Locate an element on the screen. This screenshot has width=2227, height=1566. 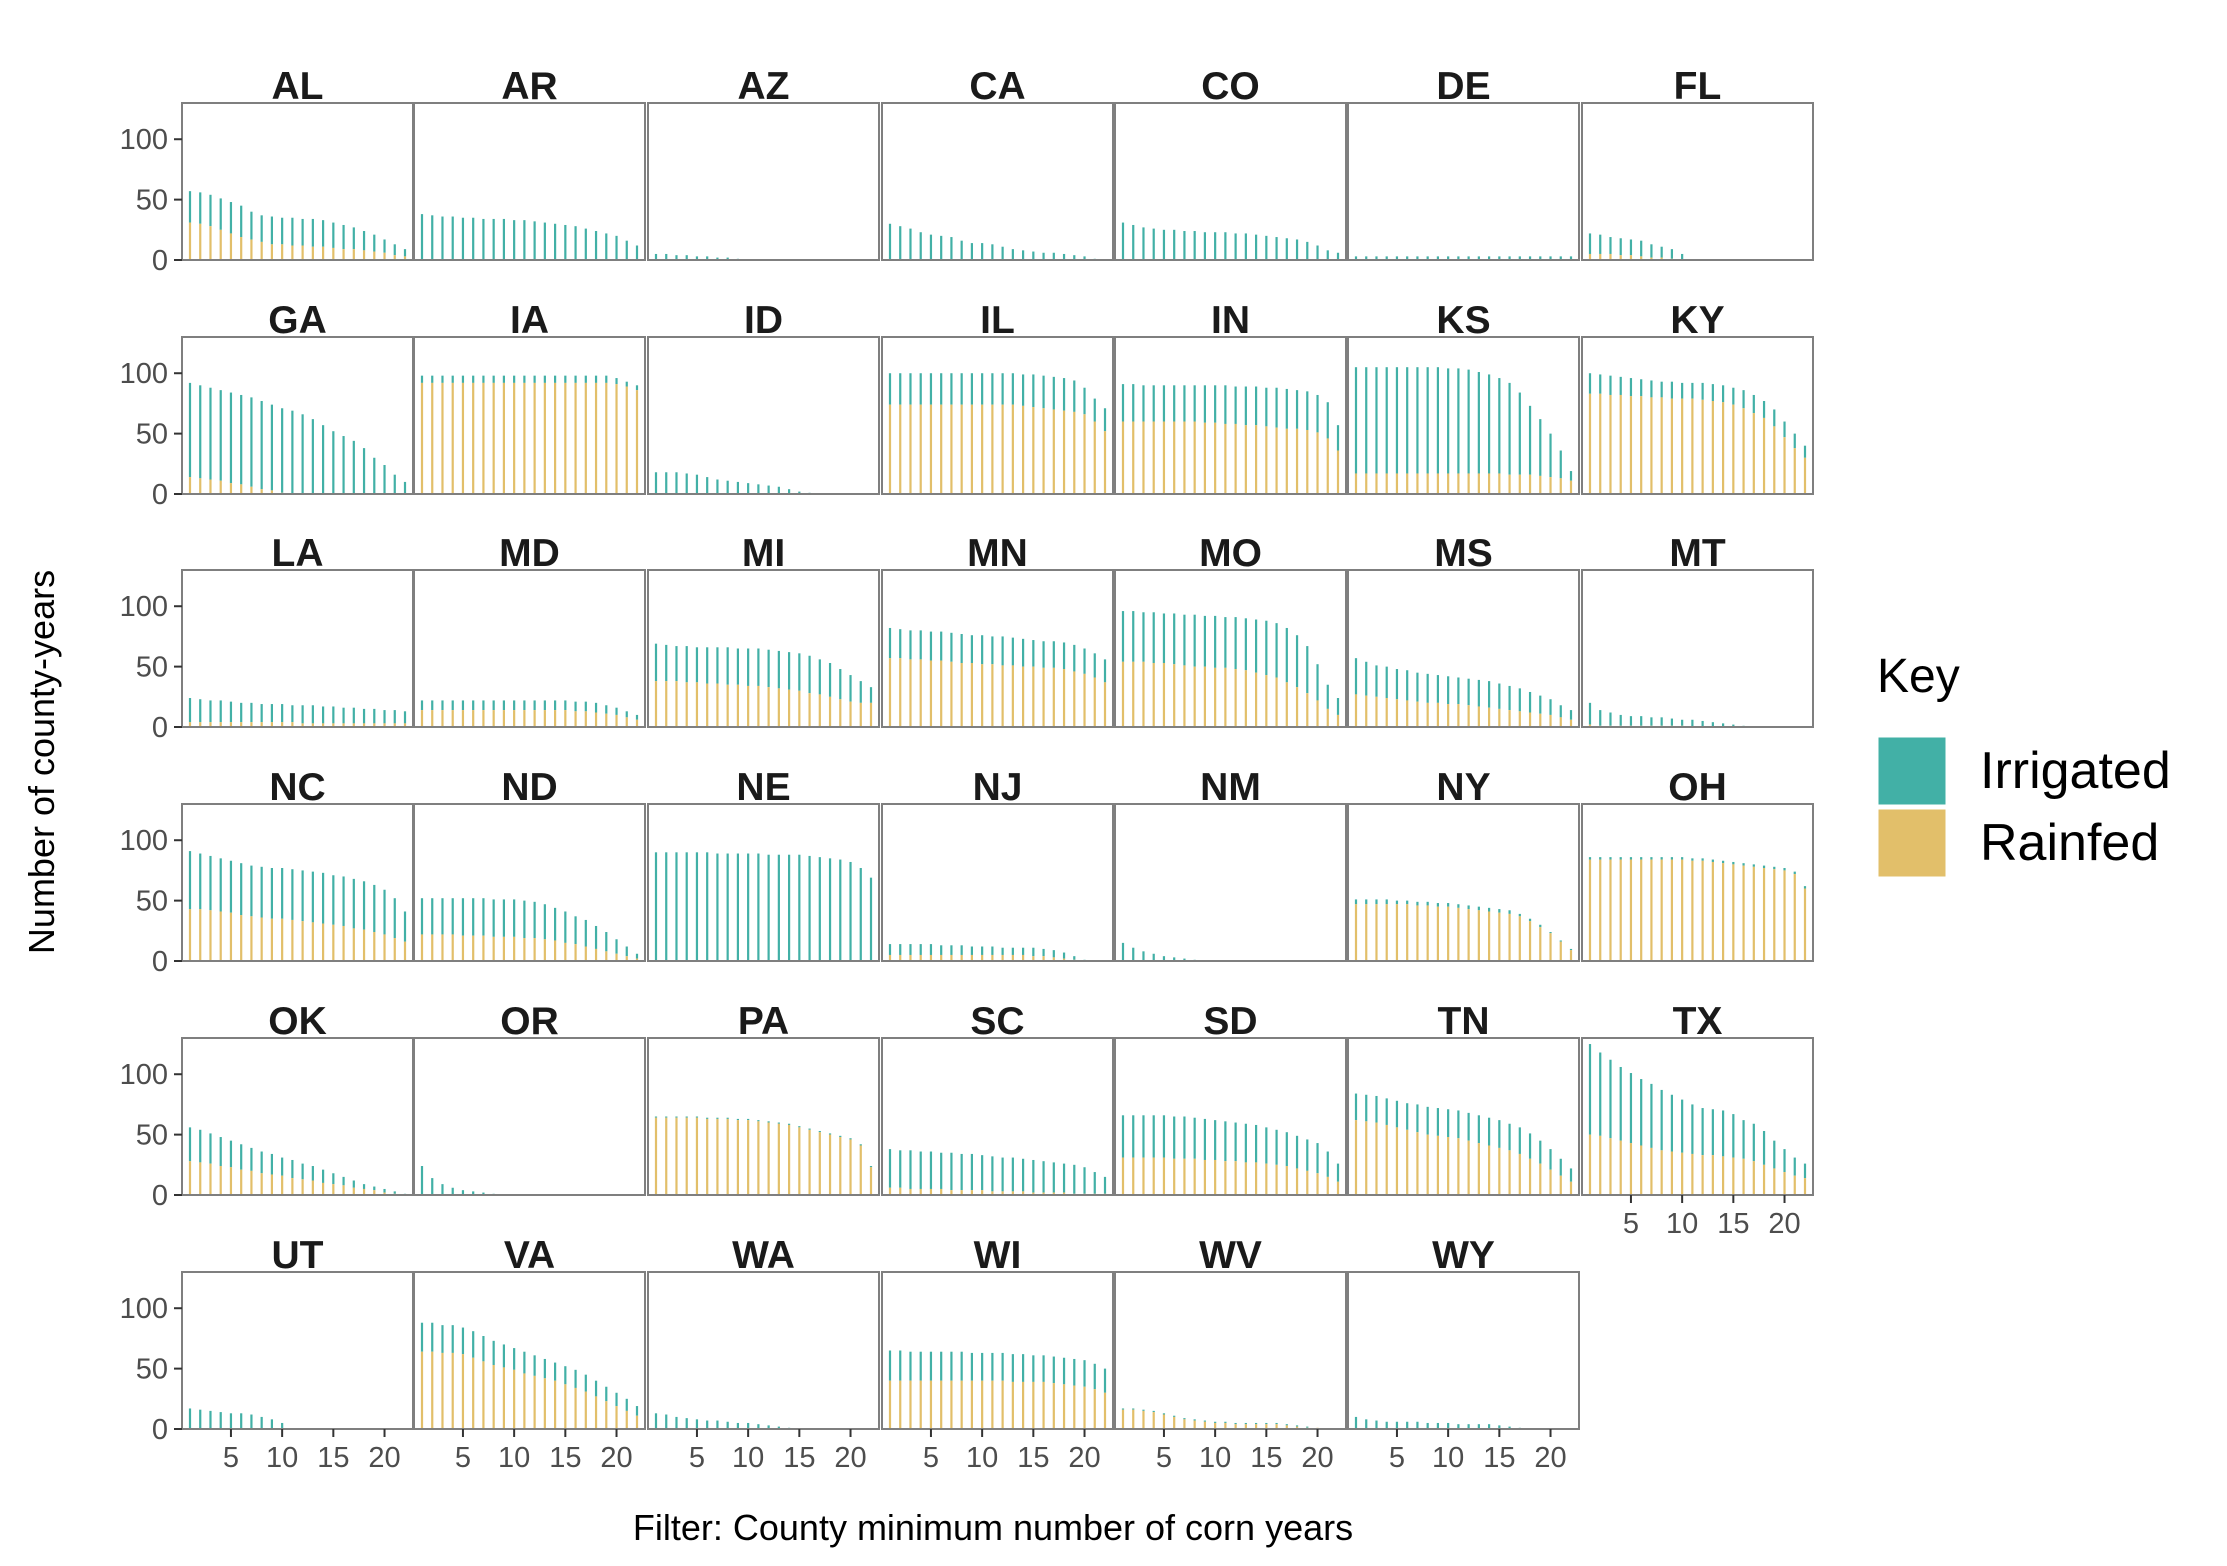
facet-label-az: AZ is located at coordinates (764, 86).